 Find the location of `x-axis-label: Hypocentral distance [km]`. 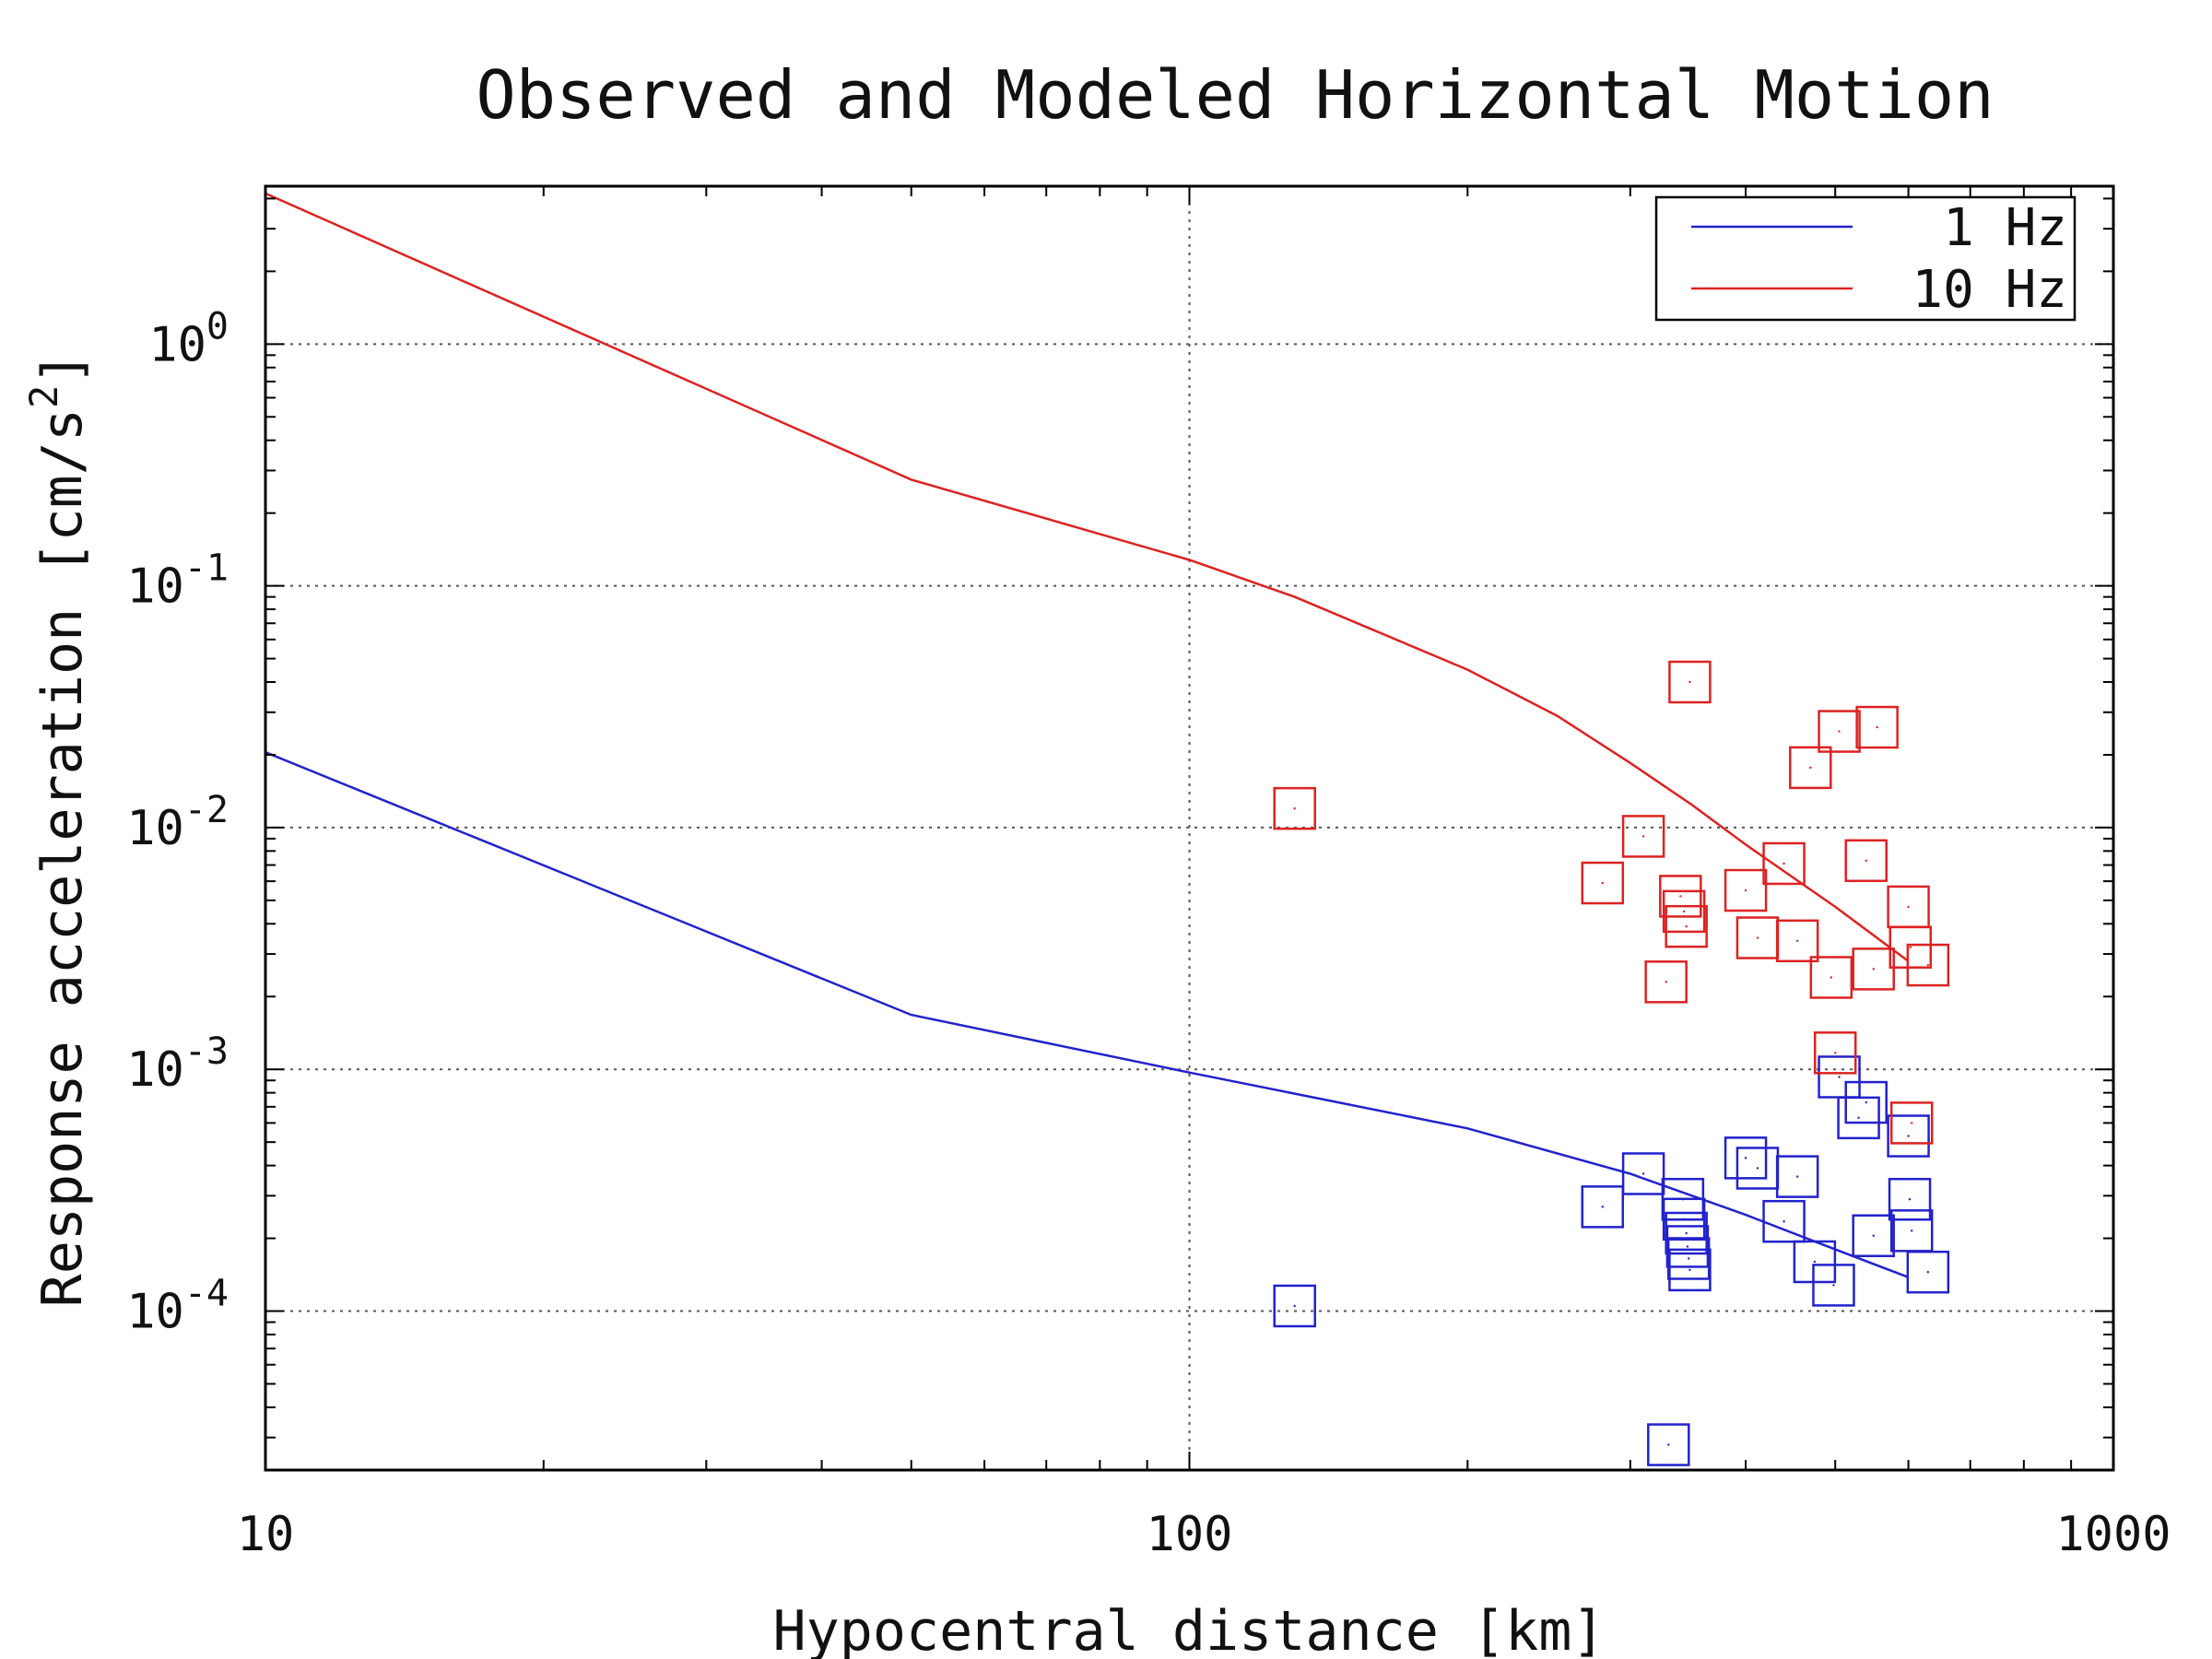

x-axis-label: Hypocentral distance [km] is located at coordinates (1188, 1629).